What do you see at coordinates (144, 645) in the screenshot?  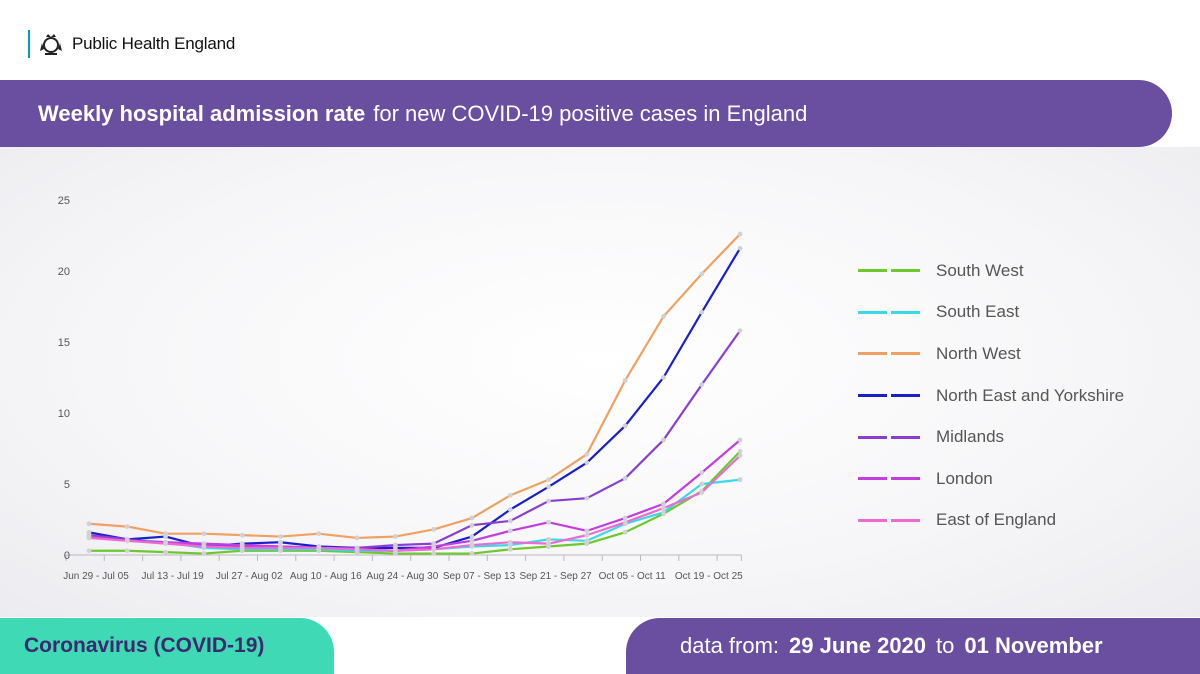 I see `topic-label: Coronavirus (COVID-19)` at bounding box center [144, 645].